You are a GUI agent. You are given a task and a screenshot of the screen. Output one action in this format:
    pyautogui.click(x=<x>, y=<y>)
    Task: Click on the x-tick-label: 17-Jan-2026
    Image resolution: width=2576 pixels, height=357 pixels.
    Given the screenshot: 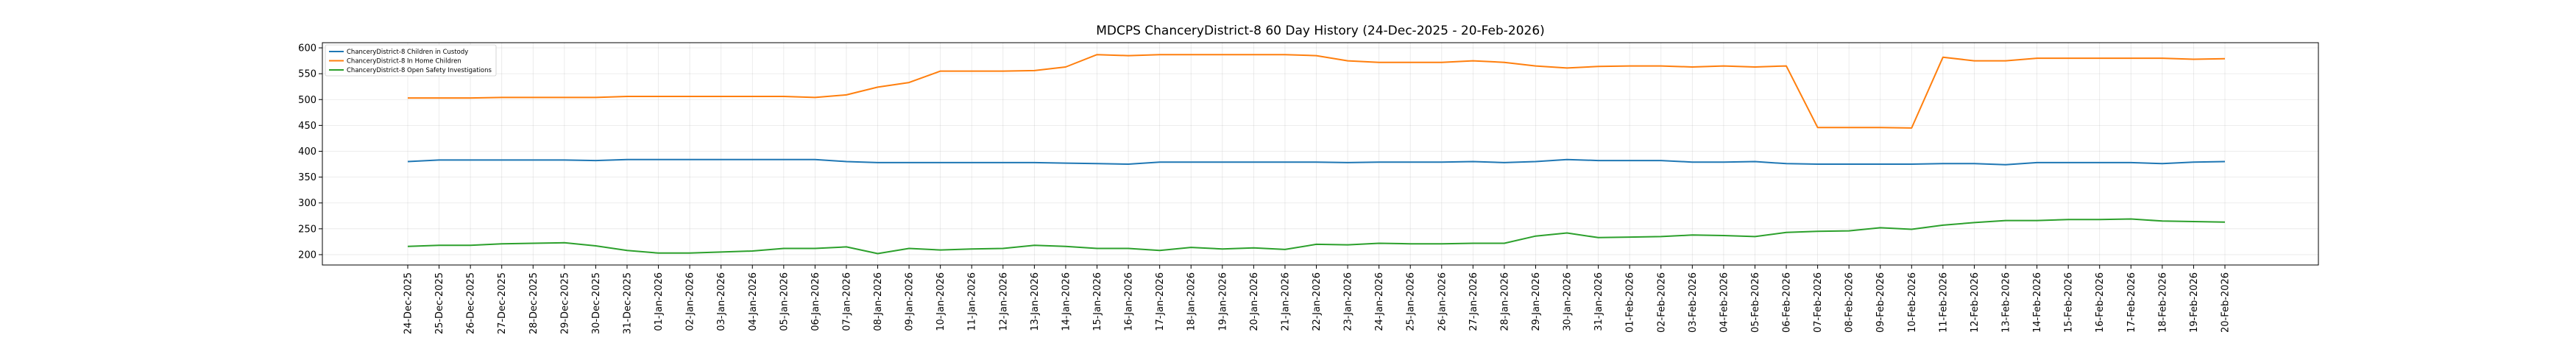 What is the action you would take?
    pyautogui.click(x=1160, y=302)
    